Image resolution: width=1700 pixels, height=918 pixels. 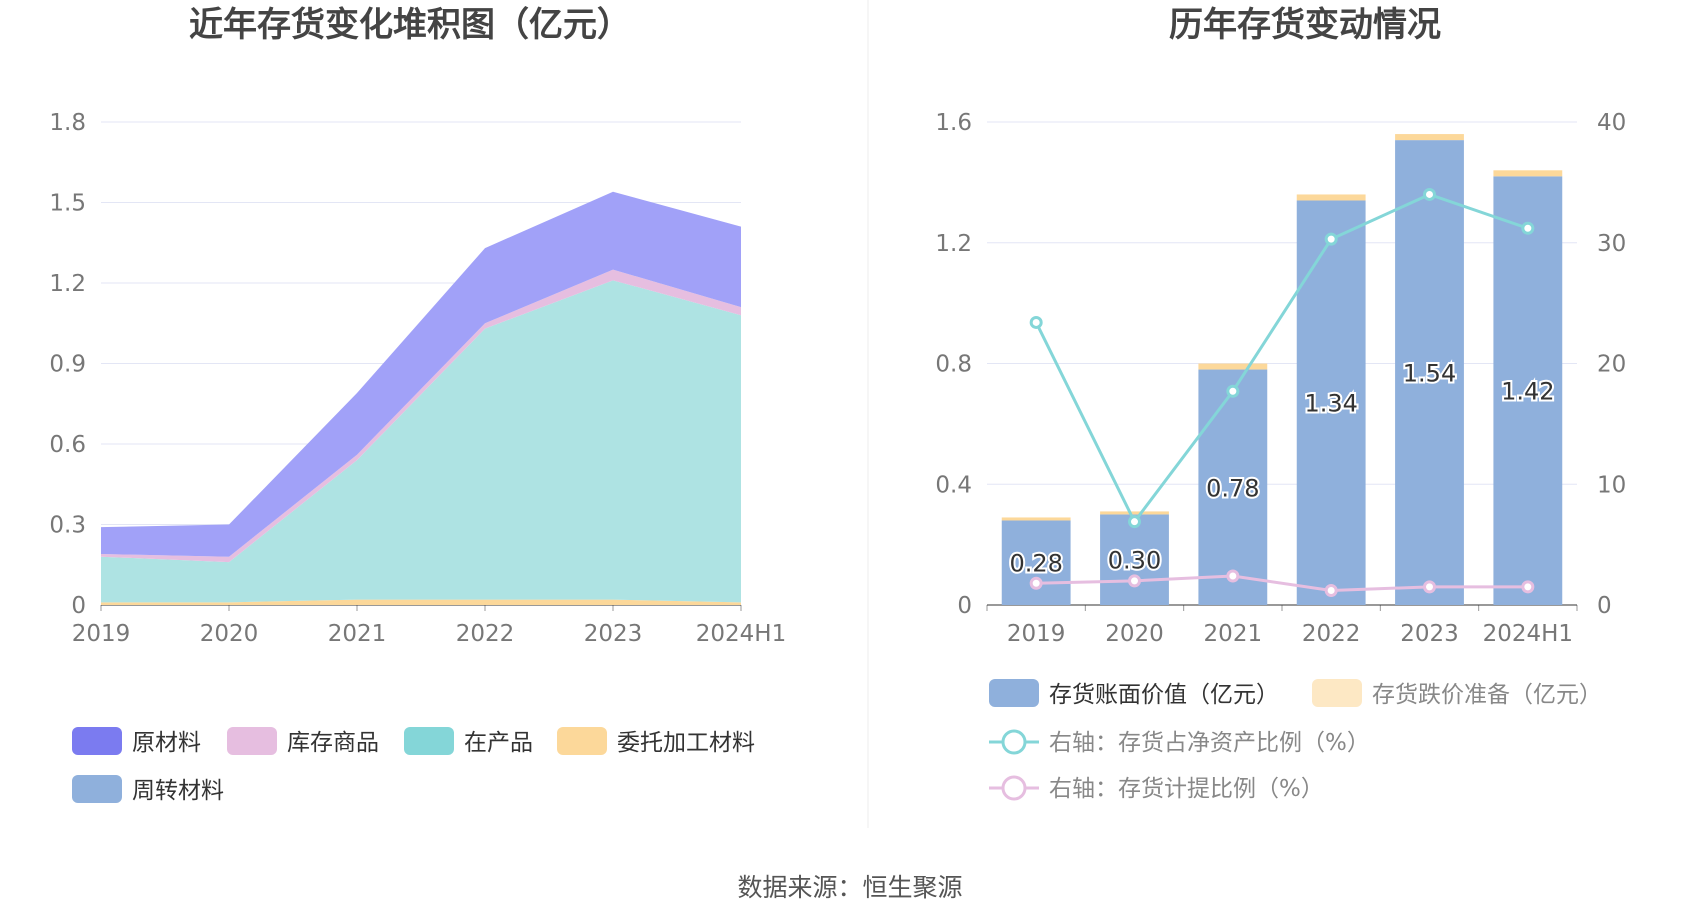 I want to click on bar-value-label: 0.28, so click(x=1035, y=564).